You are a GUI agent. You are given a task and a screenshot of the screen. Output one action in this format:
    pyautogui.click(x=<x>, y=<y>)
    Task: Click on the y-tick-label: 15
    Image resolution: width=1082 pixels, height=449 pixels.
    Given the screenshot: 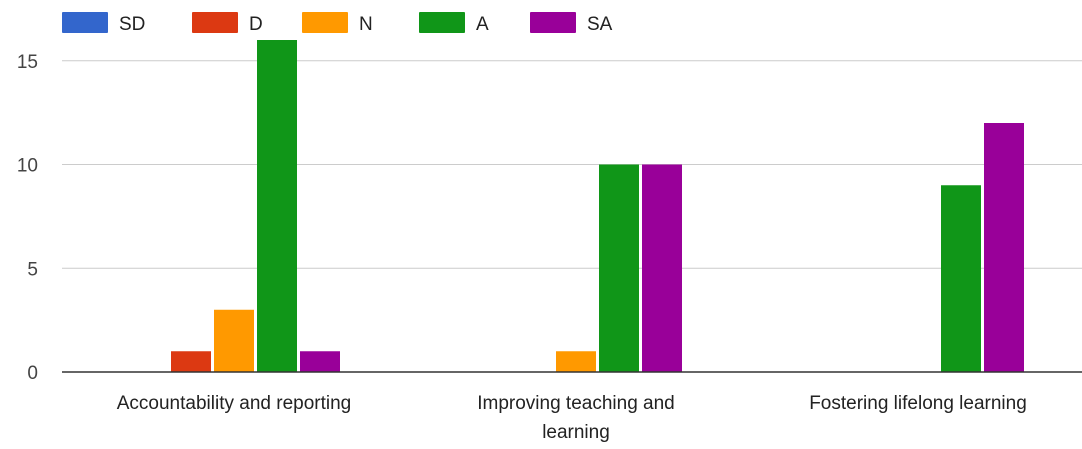 What is the action you would take?
    pyautogui.click(x=27, y=62)
    